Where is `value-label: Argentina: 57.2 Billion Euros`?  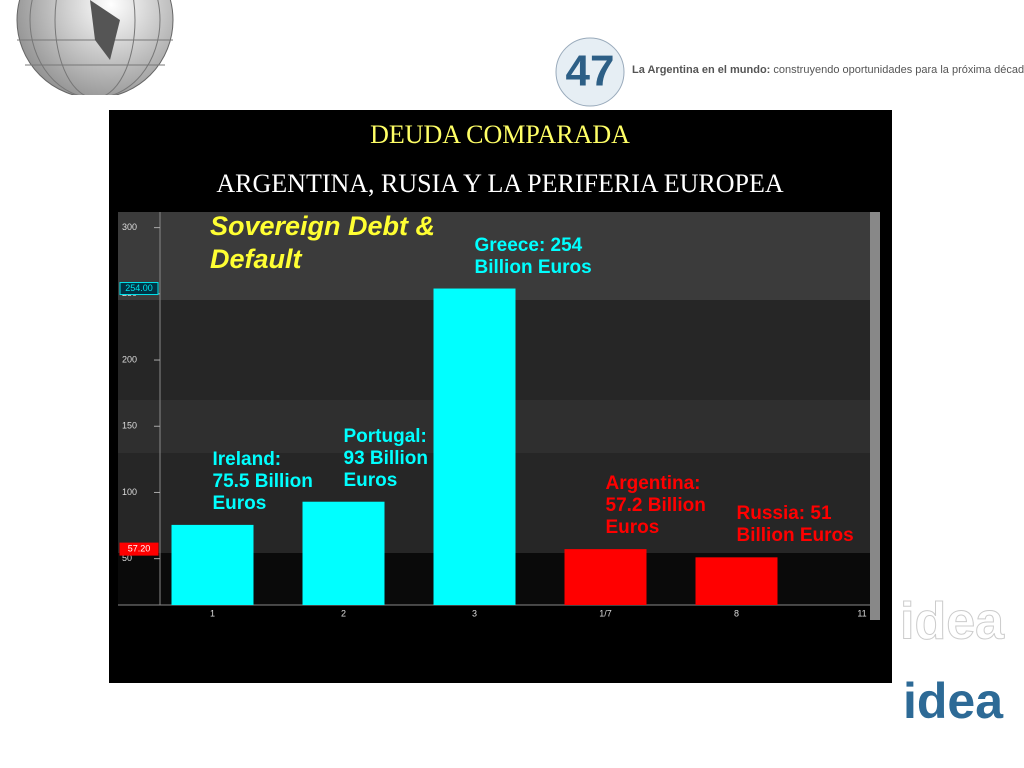
value-label: Argentina: 57.2 Billion Euros is located at coordinates (655, 506).